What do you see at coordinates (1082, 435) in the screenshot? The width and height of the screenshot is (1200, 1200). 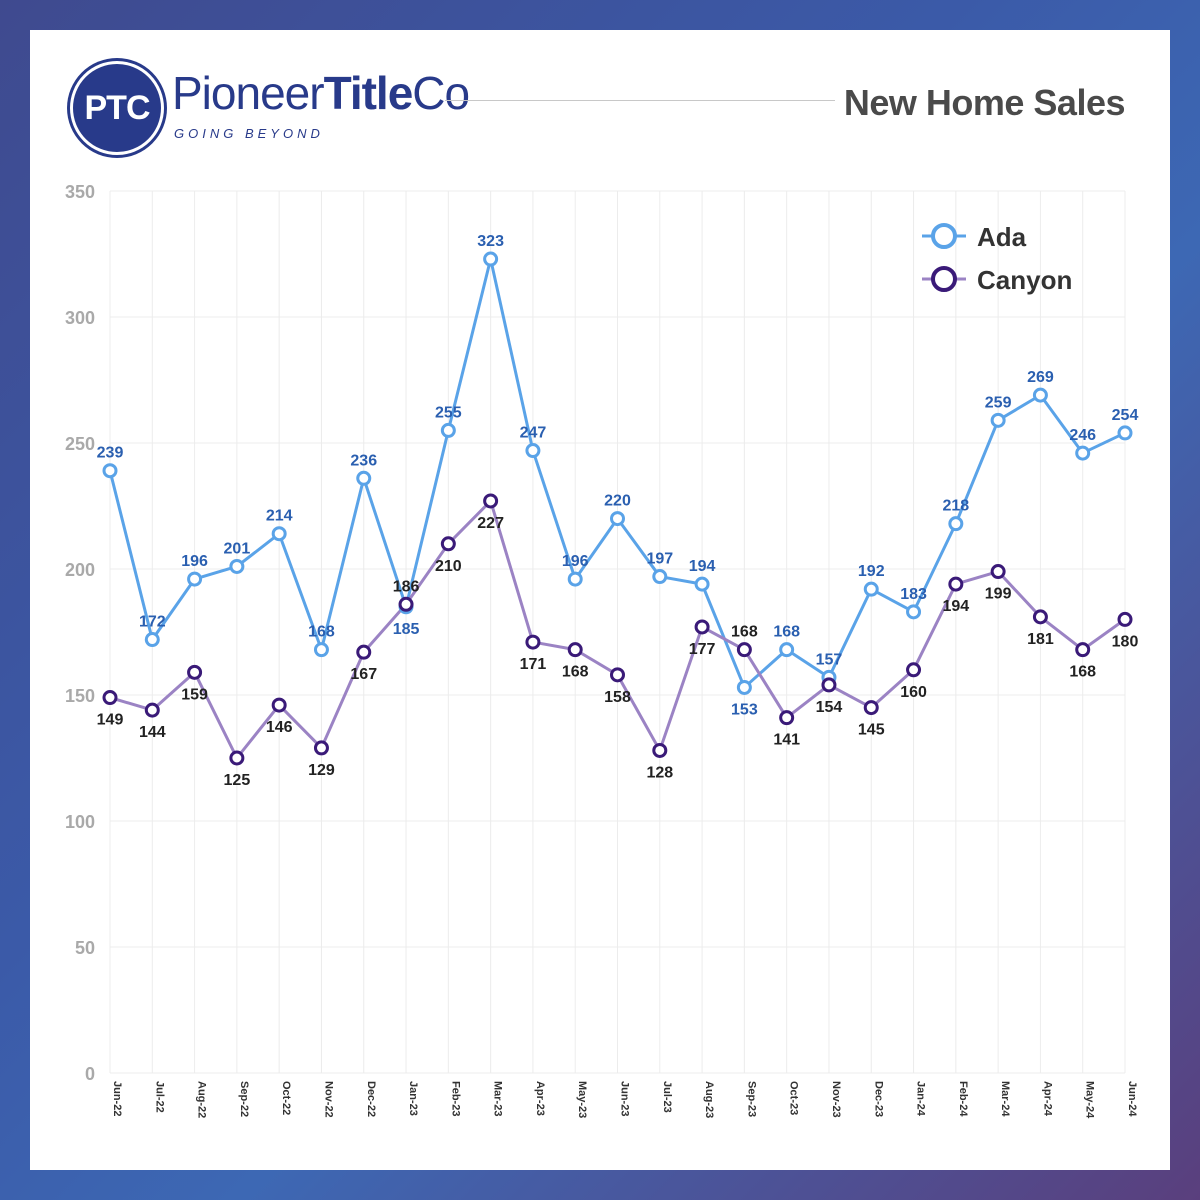 I see `data-label-ada: 246` at bounding box center [1082, 435].